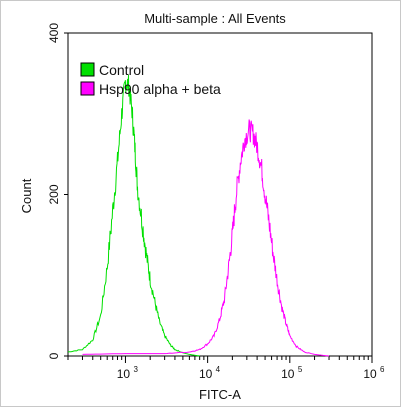 This screenshot has width=401, height=407. What do you see at coordinates (150, 79) in the screenshot?
I see `legend: Control Hsp90 alpha + beta` at bounding box center [150, 79].